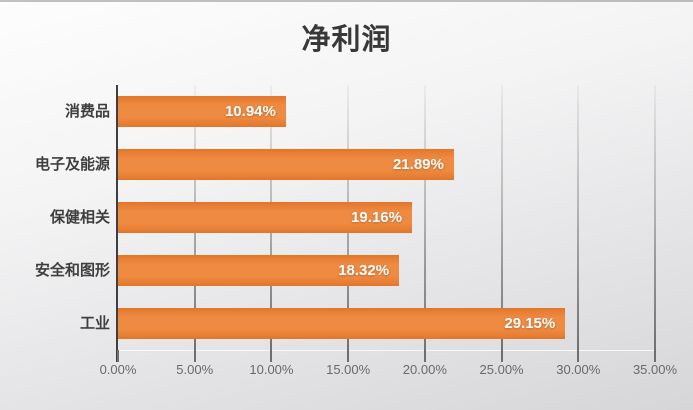 This screenshot has height=410, width=693. What do you see at coordinates (202, 111) in the screenshot?
I see `bar: 10.94%` at bounding box center [202, 111].